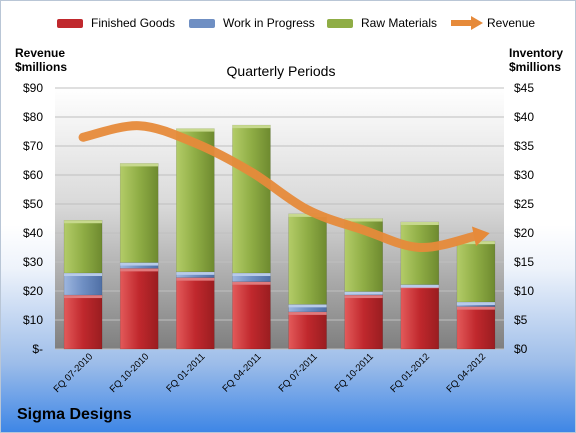  I want to click on left-tick-label: $80, so click(33, 117).